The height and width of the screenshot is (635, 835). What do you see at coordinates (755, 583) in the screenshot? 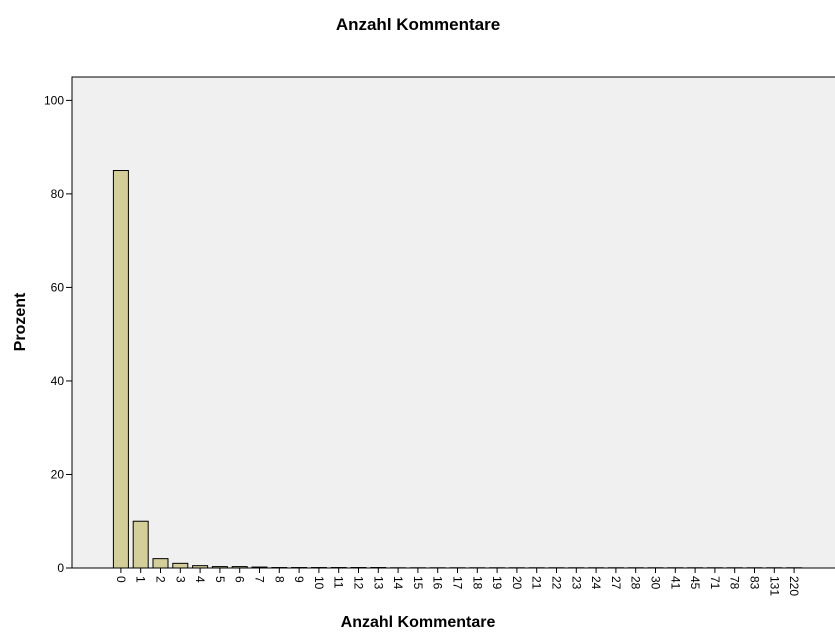
I see `x-tick-label: 83` at bounding box center [755, 583].